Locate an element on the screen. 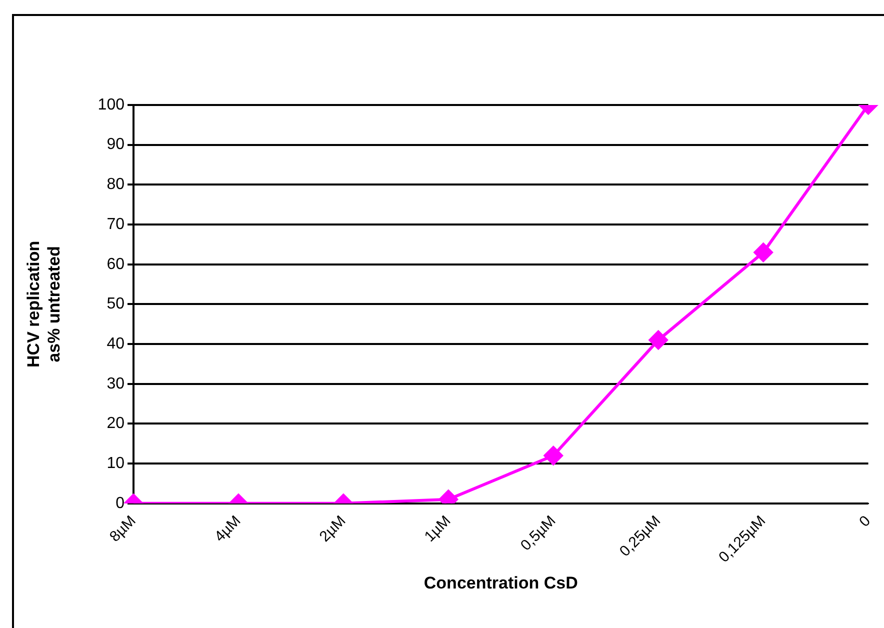  y-tick-label: 50 is located at coordinates (115, 304).